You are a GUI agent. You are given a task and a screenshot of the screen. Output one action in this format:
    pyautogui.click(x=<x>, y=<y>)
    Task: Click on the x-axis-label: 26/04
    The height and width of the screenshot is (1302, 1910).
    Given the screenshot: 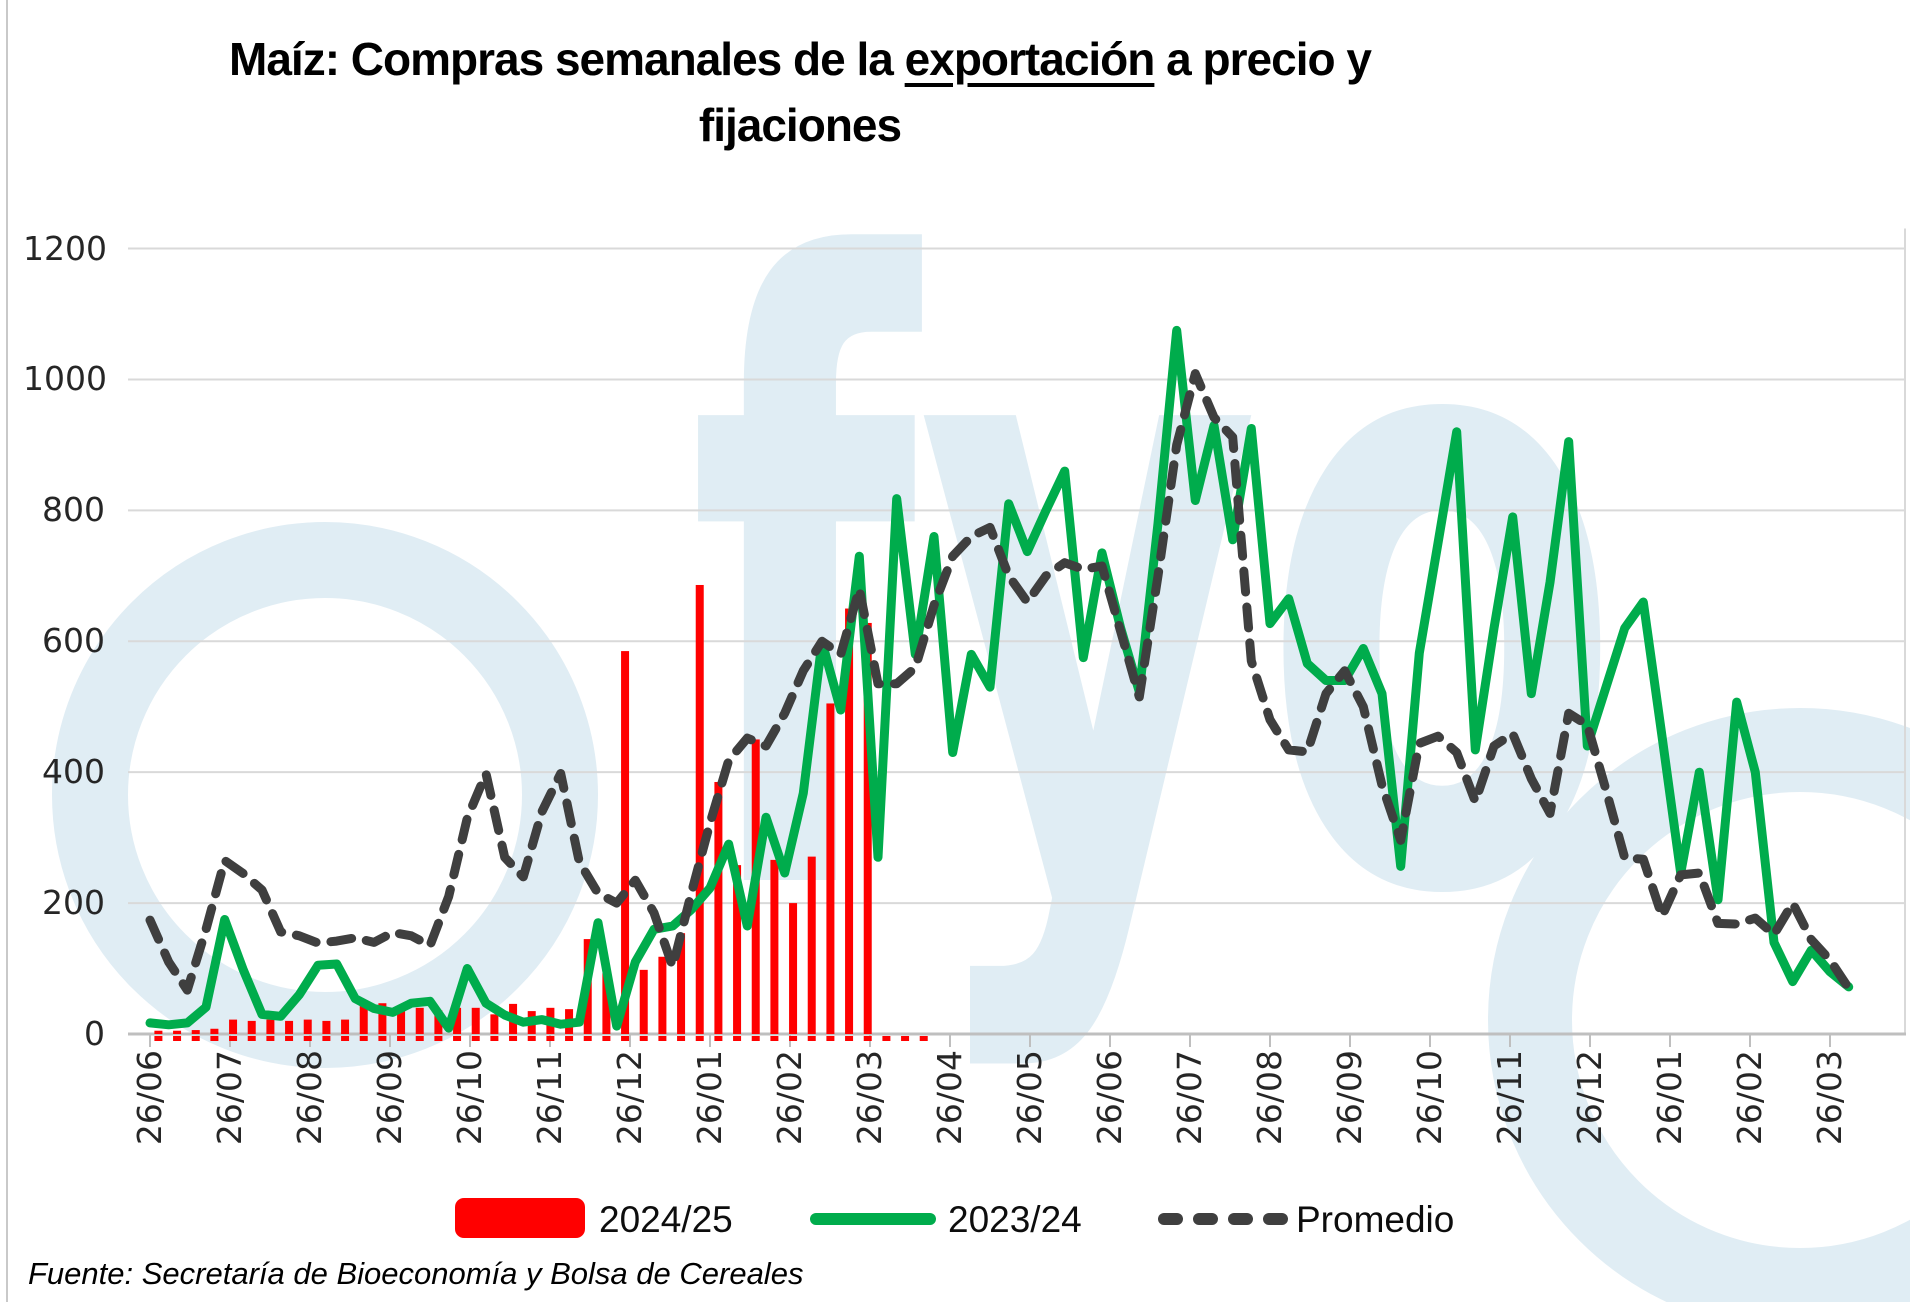 What is the action you would take?
    pyautogui.click(x=949, y=1098)
    